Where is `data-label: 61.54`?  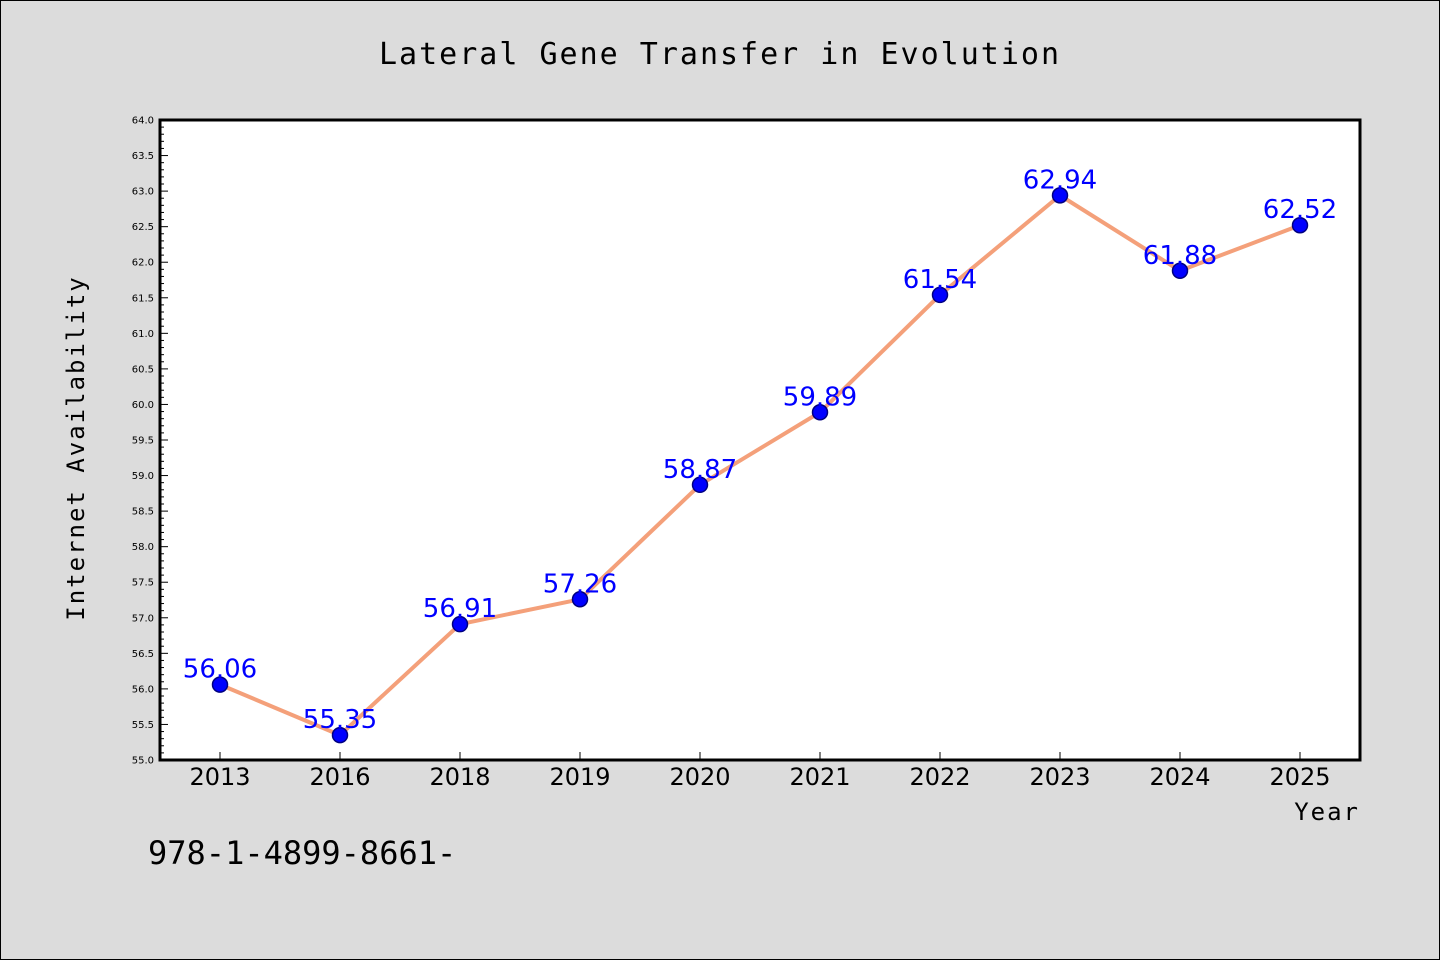 data-label: 61.54 is located at coordinates (940, 280).